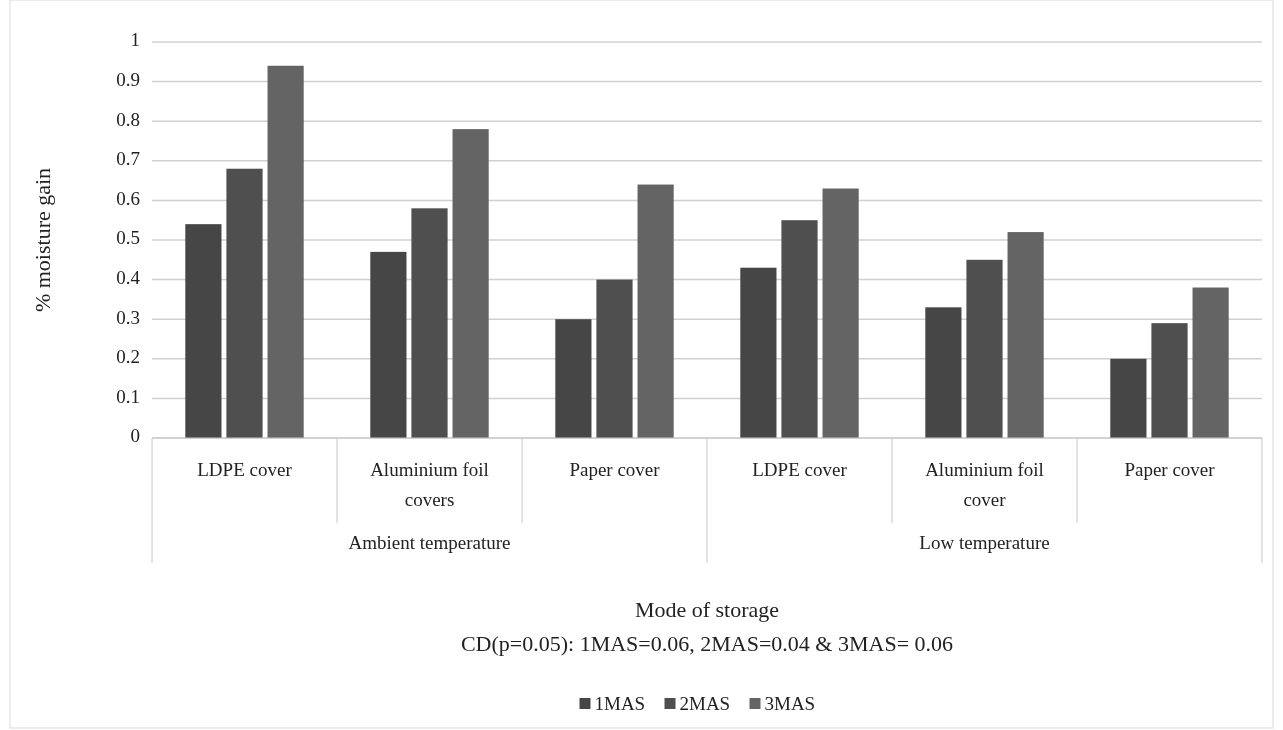 Image resolution: width=1283 pixels, height=730 pixels. Describe the element at coordinates (707, 609) in the screenshot. I see `x-axis-title: Mode of storage` at that location.